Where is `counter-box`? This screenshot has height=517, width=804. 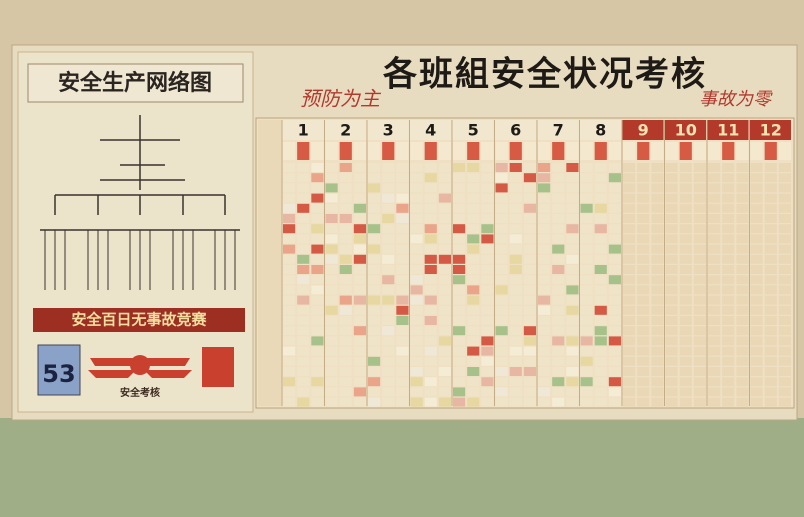
counter-box is located at coordinates (59, 370).